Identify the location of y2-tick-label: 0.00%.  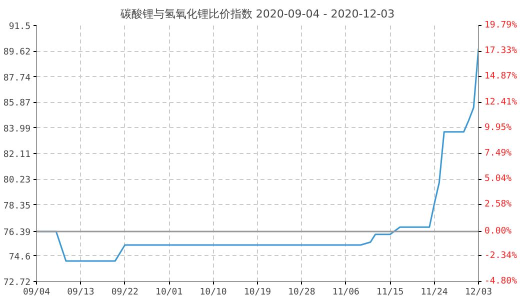
(498, 231).